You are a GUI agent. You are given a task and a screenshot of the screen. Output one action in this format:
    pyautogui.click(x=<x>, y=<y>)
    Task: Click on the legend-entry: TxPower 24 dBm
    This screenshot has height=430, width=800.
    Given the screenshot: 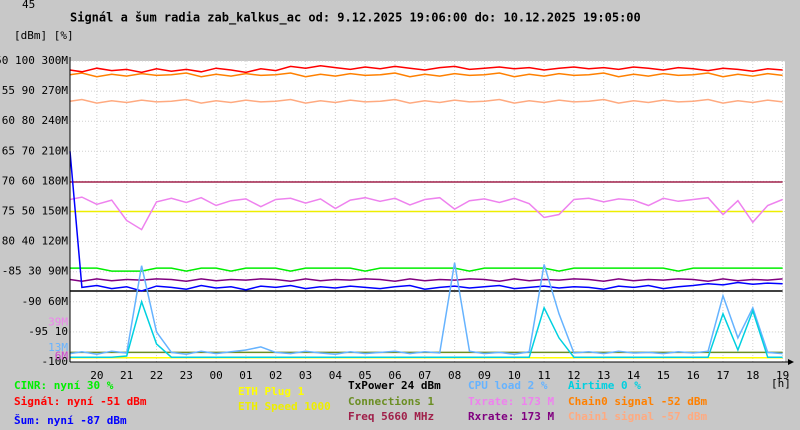 What is the action you would take?
    pyautogui.click(x=394, y=385)
    